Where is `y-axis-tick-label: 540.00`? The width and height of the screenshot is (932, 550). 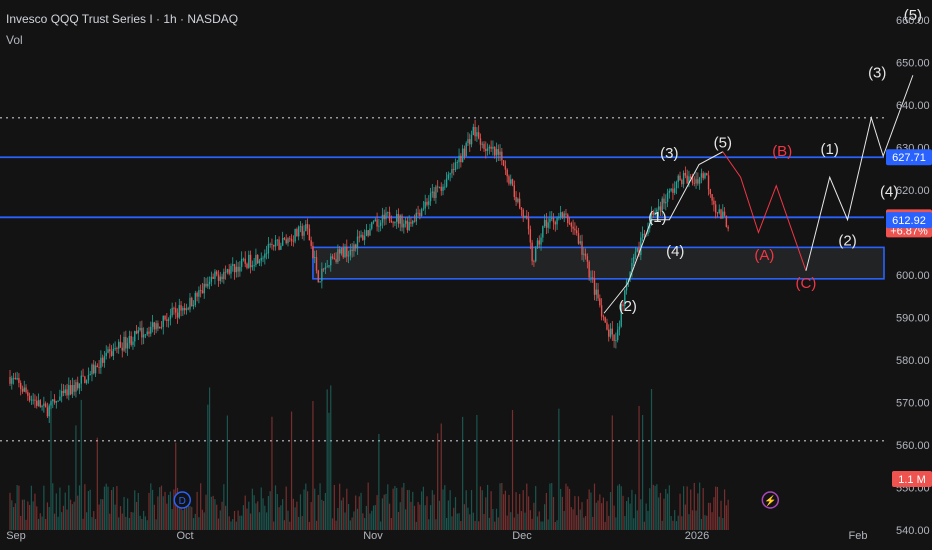 y-axis-tick-label: 540.00 is located at coordinates (913, 531).